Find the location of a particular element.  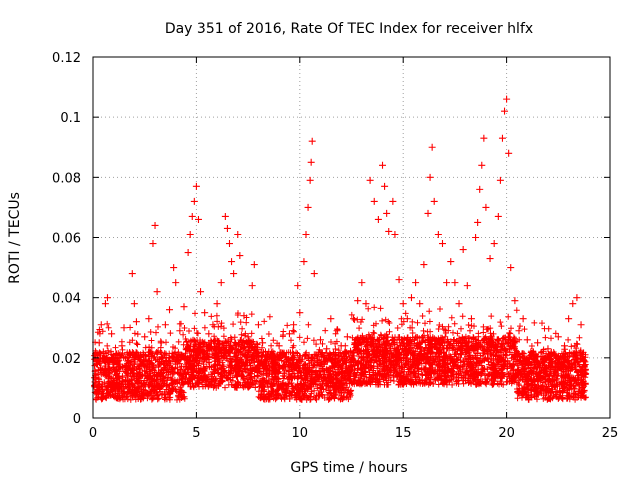

x-tick-label: 25 is located at coordinates (610, 433).